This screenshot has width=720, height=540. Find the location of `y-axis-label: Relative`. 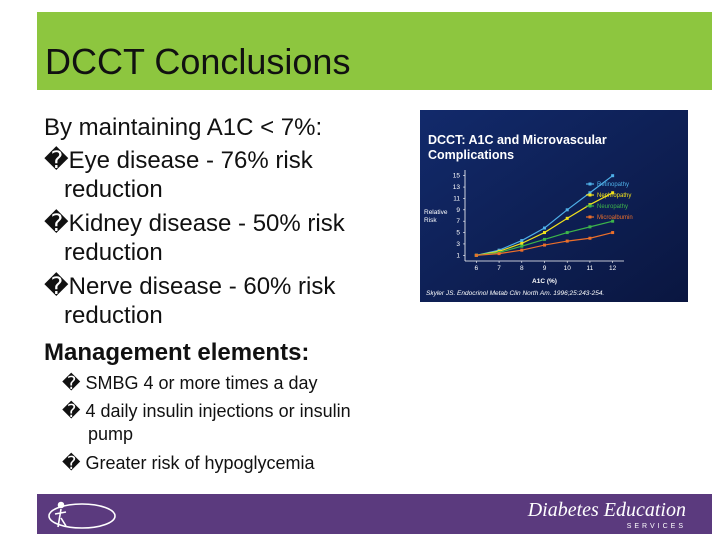

y-axis-label: Relative is located at coordinates (436, 212).